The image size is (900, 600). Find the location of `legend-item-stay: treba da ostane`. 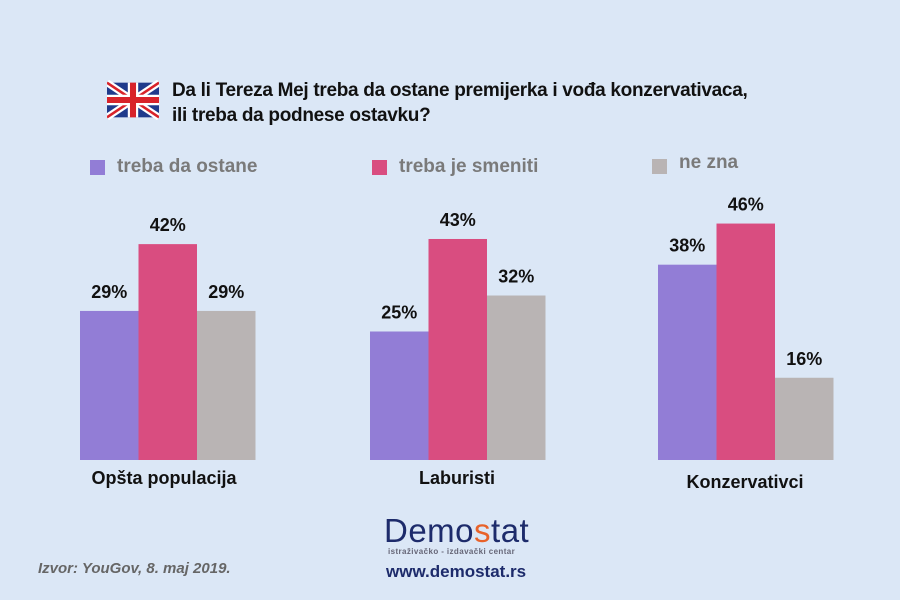

legend-item-stay: treba da ostane is located at coordinates (173, 167).